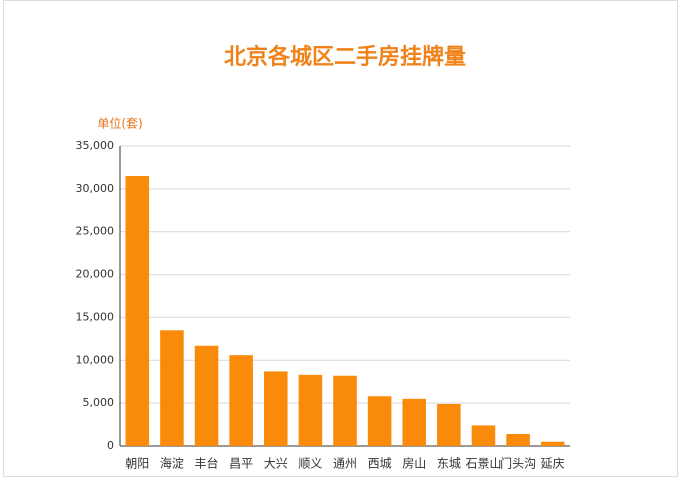 This screenshot has height=480, width=681. Describe the element at coordinates (95, 274) in the screenshot. I see `y-tick-label: 20,000` at that location.